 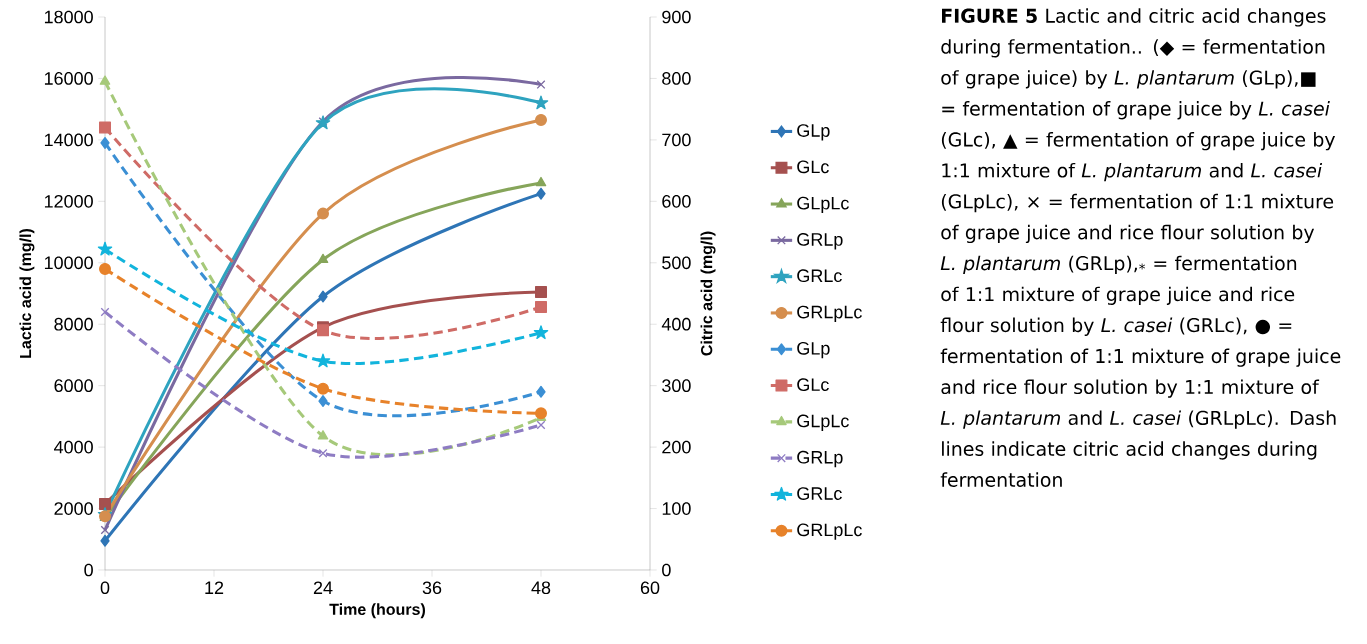 I want to click on y-tick-label: 10000, so click(x=68, y=263).